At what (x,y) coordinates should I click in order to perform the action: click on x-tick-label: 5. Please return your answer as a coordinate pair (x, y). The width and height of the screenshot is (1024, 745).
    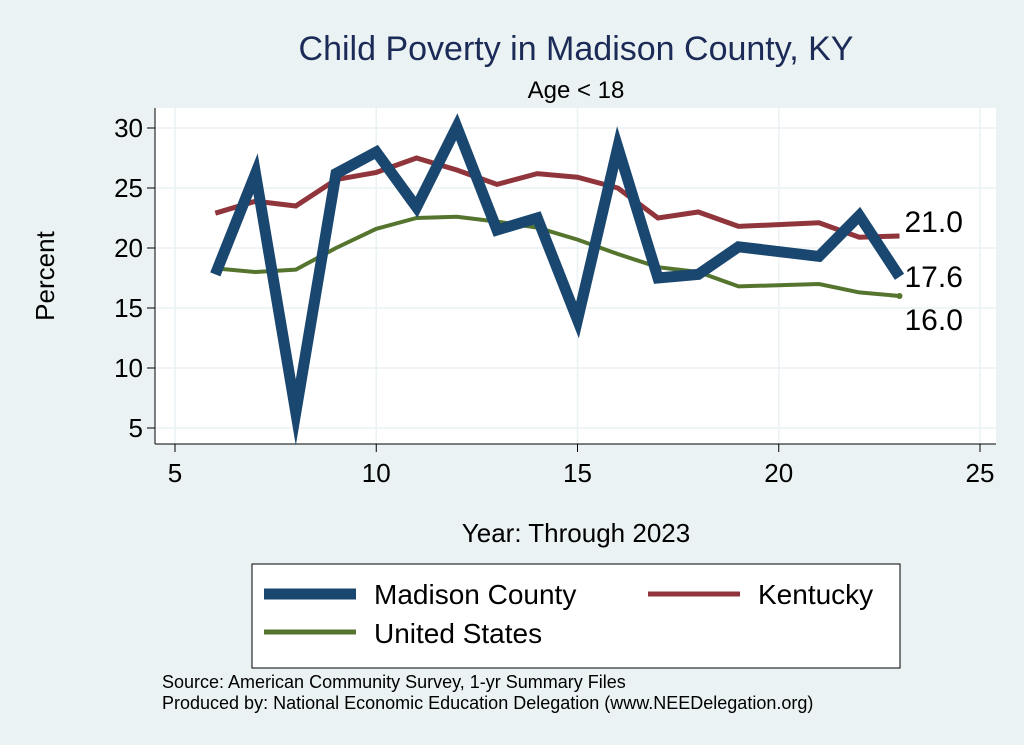
    Looking at the image, I should click on (175, 473).